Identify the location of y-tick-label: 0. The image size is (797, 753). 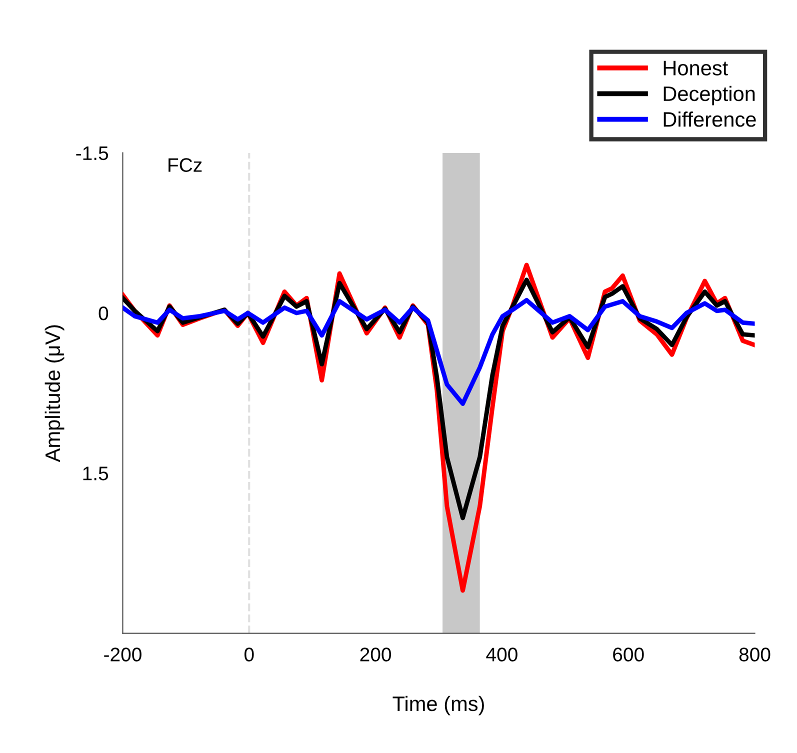
(103, 313).